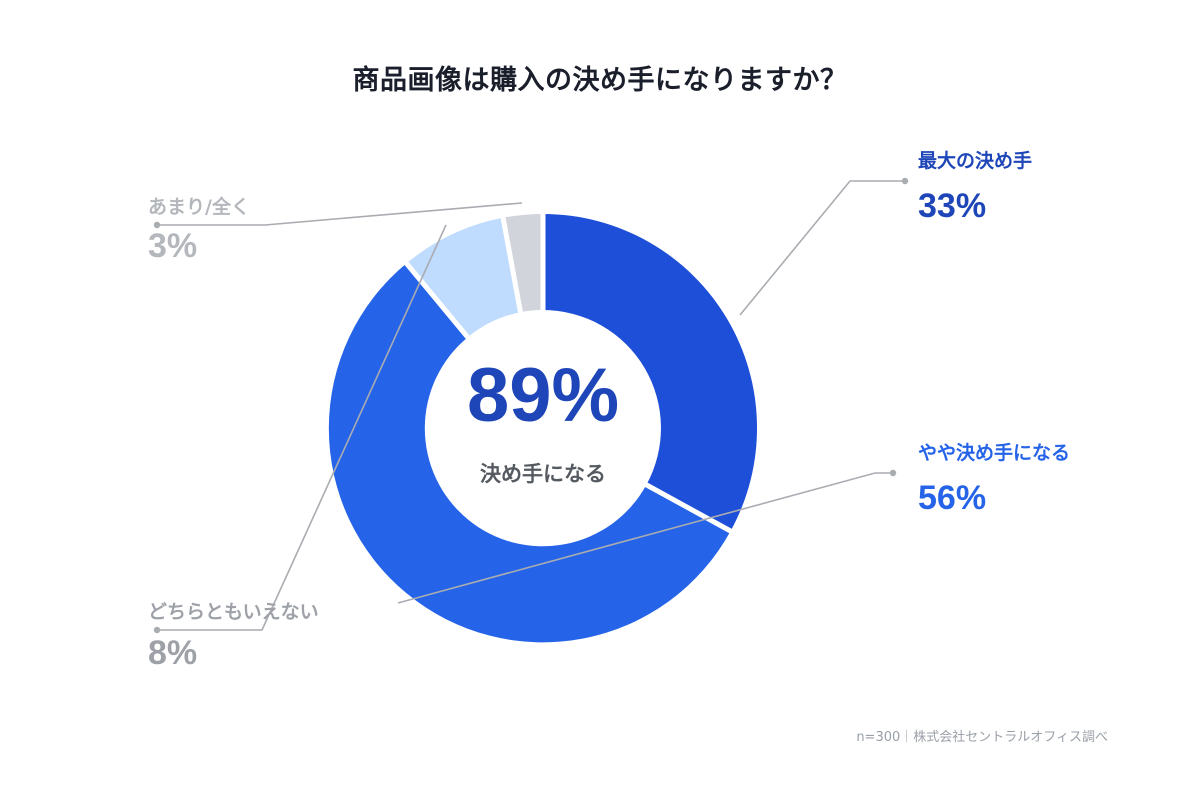 The width and height of the screenshot is (1200, 801). Describe the element at coordinates (600, 80) in the screenshot. I see `chart-title: 商品画像は購入の決め手になりますか？` at that location.